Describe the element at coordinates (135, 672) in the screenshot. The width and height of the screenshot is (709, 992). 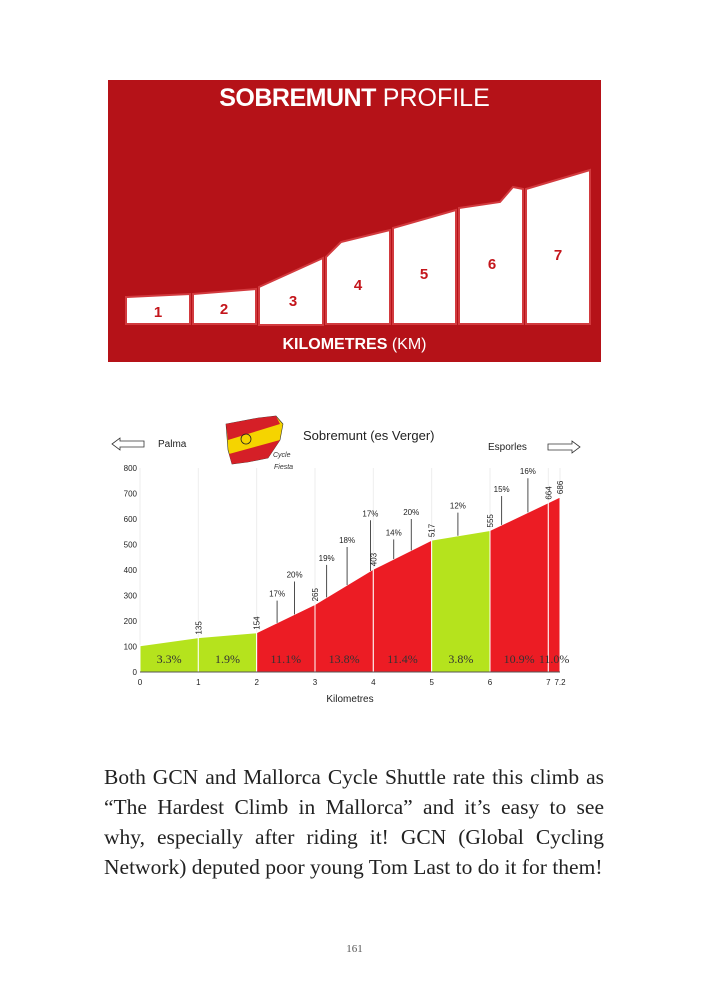
I see `y-tick-label: 0` at that location.